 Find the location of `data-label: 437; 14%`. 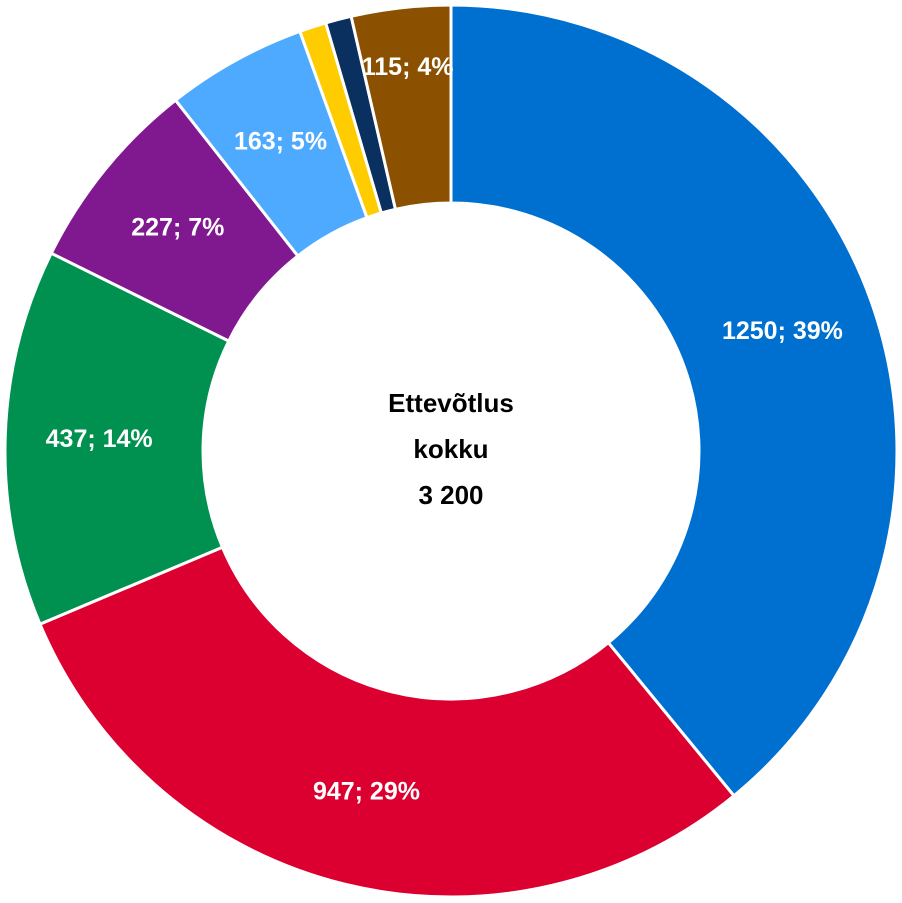

data-label: 437; 14% is located at coordinates (99, 439).